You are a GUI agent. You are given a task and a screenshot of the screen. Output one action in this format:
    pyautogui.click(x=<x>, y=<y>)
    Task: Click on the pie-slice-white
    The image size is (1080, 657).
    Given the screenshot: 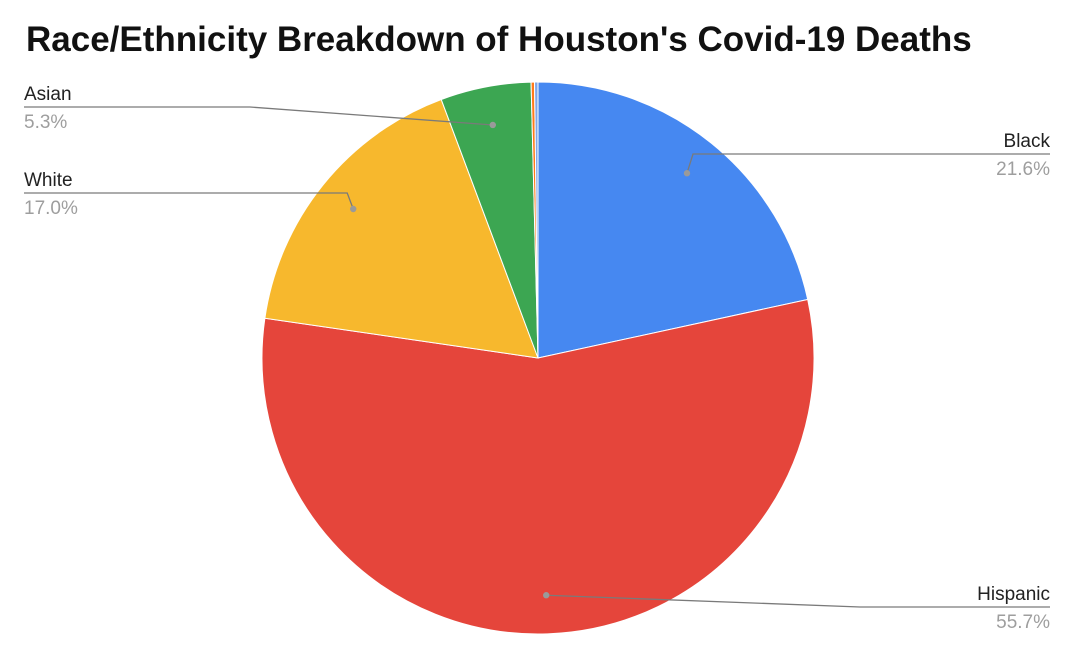 What is the action you would take?
    pyautogui.click(x=401, y=228)
    